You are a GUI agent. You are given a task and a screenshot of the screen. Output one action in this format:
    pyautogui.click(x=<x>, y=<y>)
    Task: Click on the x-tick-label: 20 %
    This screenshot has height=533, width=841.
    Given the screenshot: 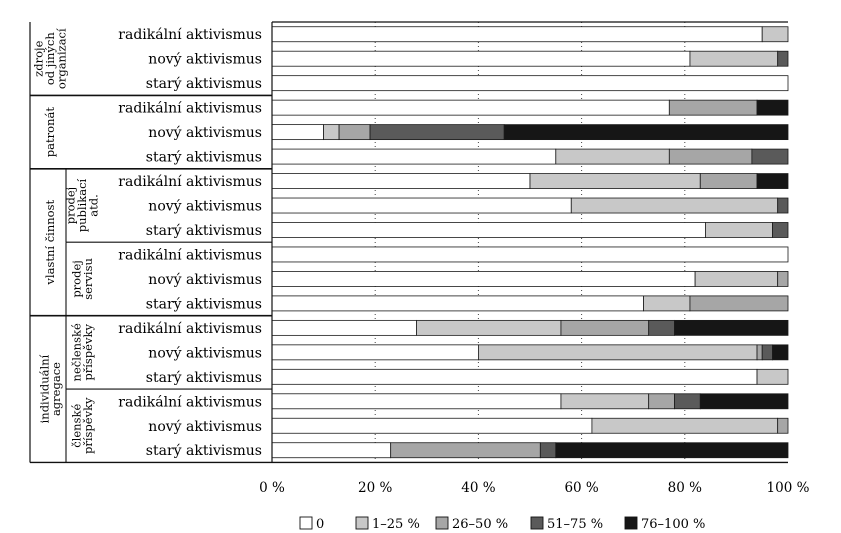 What is the action you would take?
    pyautogui.click(x=375, y=488)
    